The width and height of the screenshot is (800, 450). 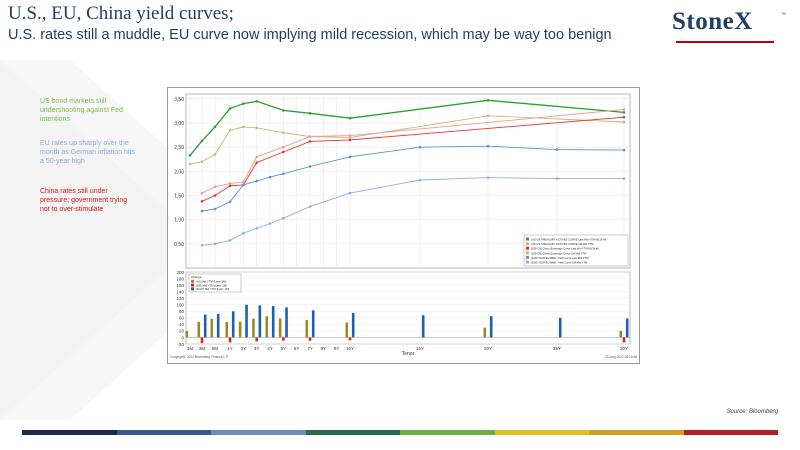 I want to click on logo-trademark: ™, so click(x=783, y=15).